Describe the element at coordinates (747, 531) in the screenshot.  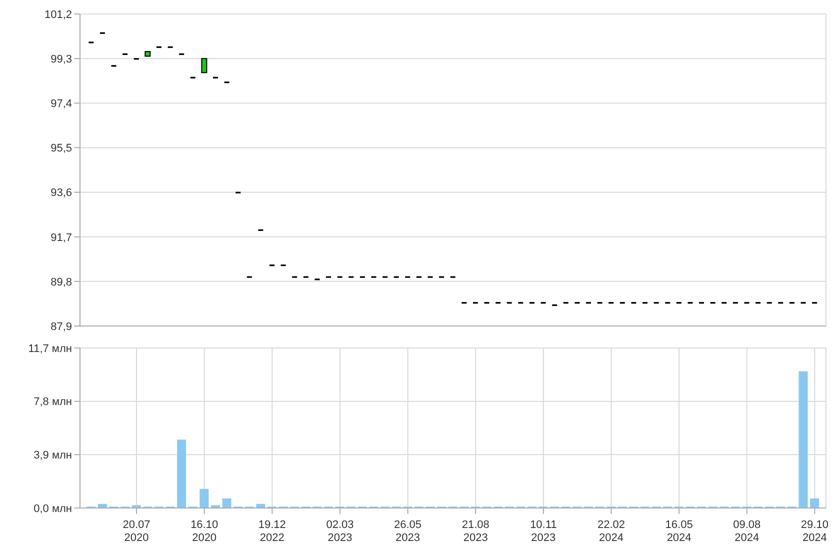
I see `x-tick-label: 09.08 2024` at that location.